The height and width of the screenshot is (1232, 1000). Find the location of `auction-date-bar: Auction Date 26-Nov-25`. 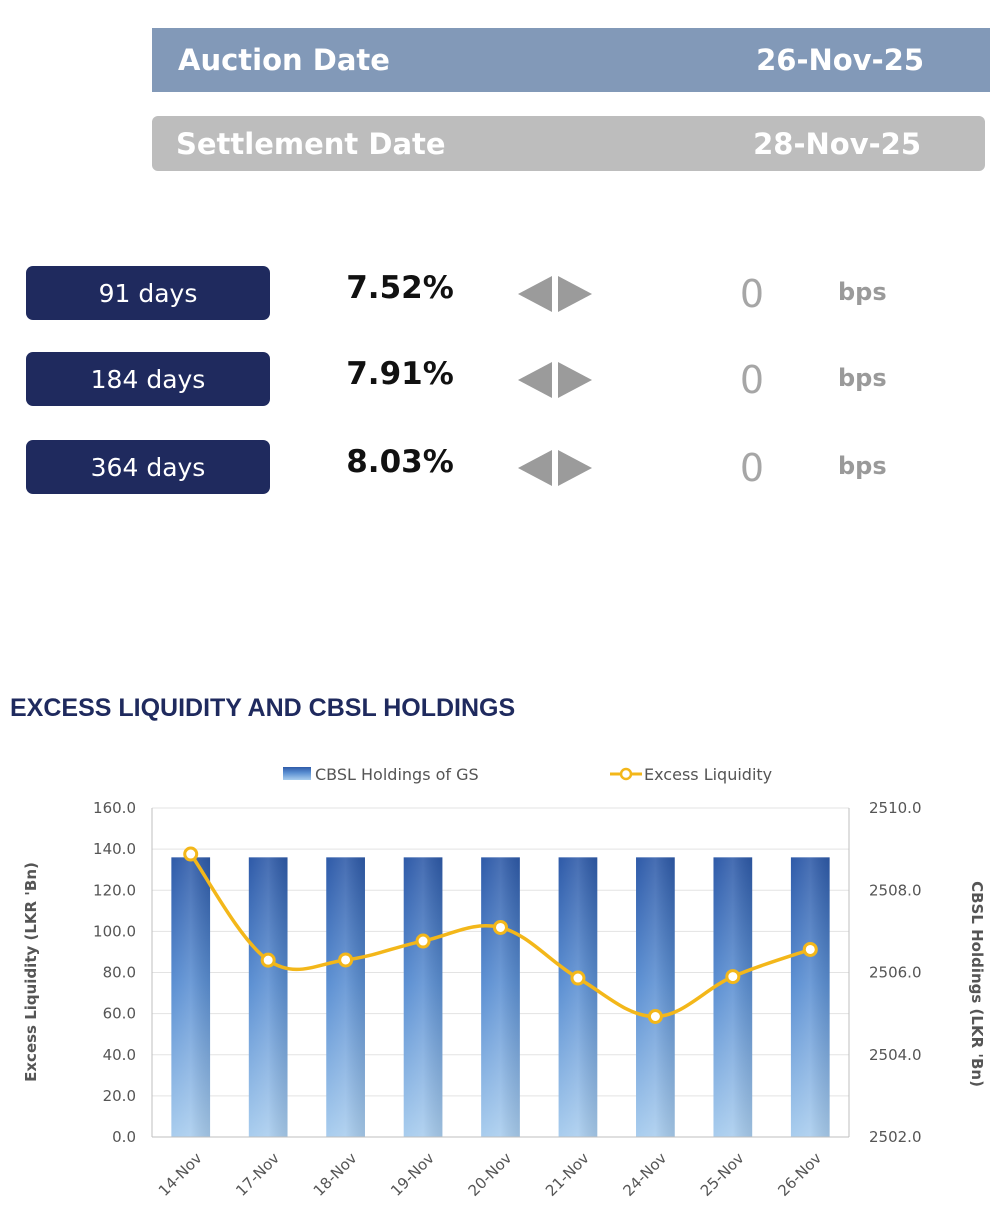

auction-date-bar: Auction Date 26-Nov-25 is located at coordinates (571, 60).